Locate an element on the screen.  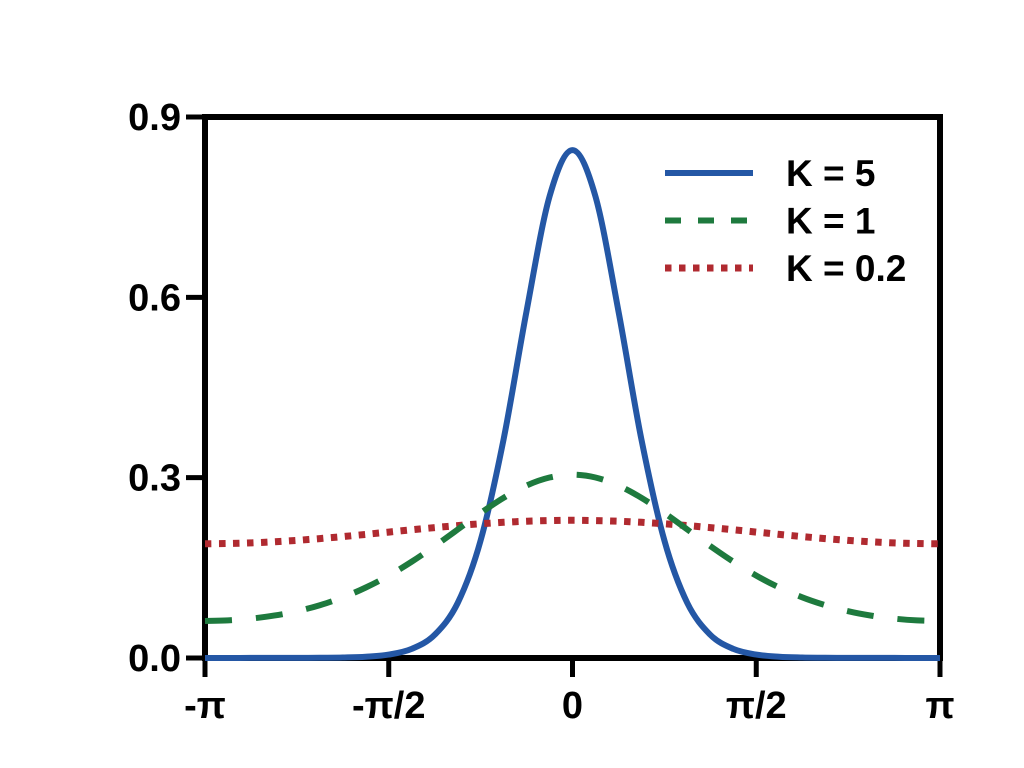
curve-k=1 is located at coordinates (572, 547).